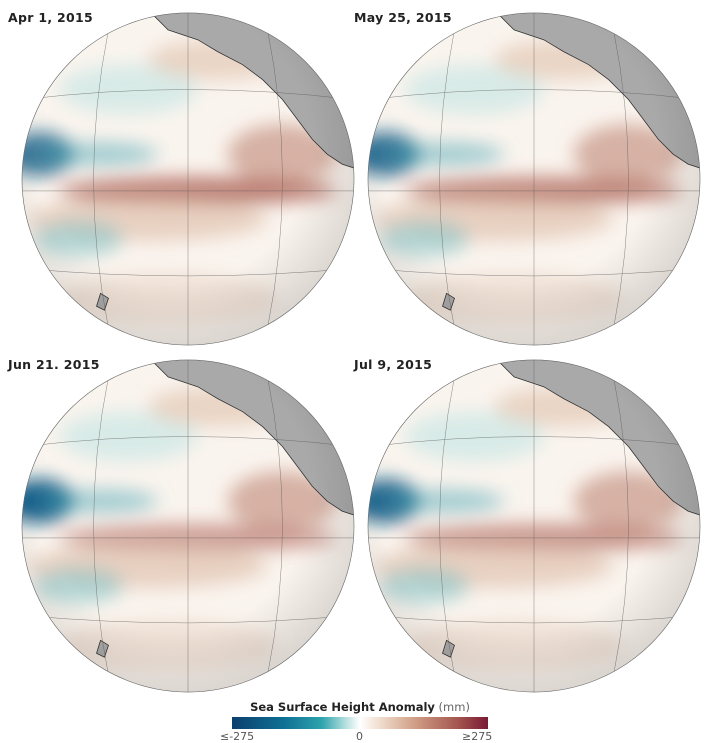  Describe the element at coordinates (54, 364) in the screenshot. I see `panel-date: Jun 21. 2015` at that location.